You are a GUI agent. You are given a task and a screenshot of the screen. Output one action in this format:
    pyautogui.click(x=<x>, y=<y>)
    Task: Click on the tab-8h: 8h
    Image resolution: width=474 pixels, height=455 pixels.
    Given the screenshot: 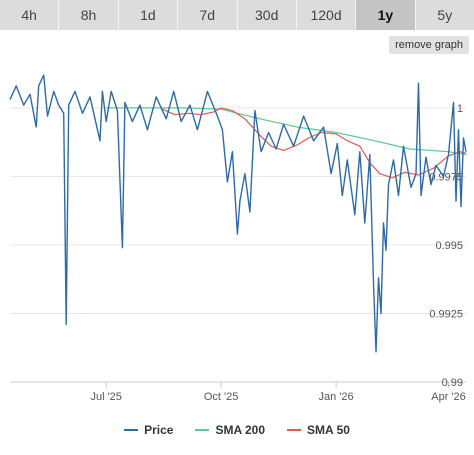 What is the action you would take?
    pyautogui.click(x=89, y=15)
    